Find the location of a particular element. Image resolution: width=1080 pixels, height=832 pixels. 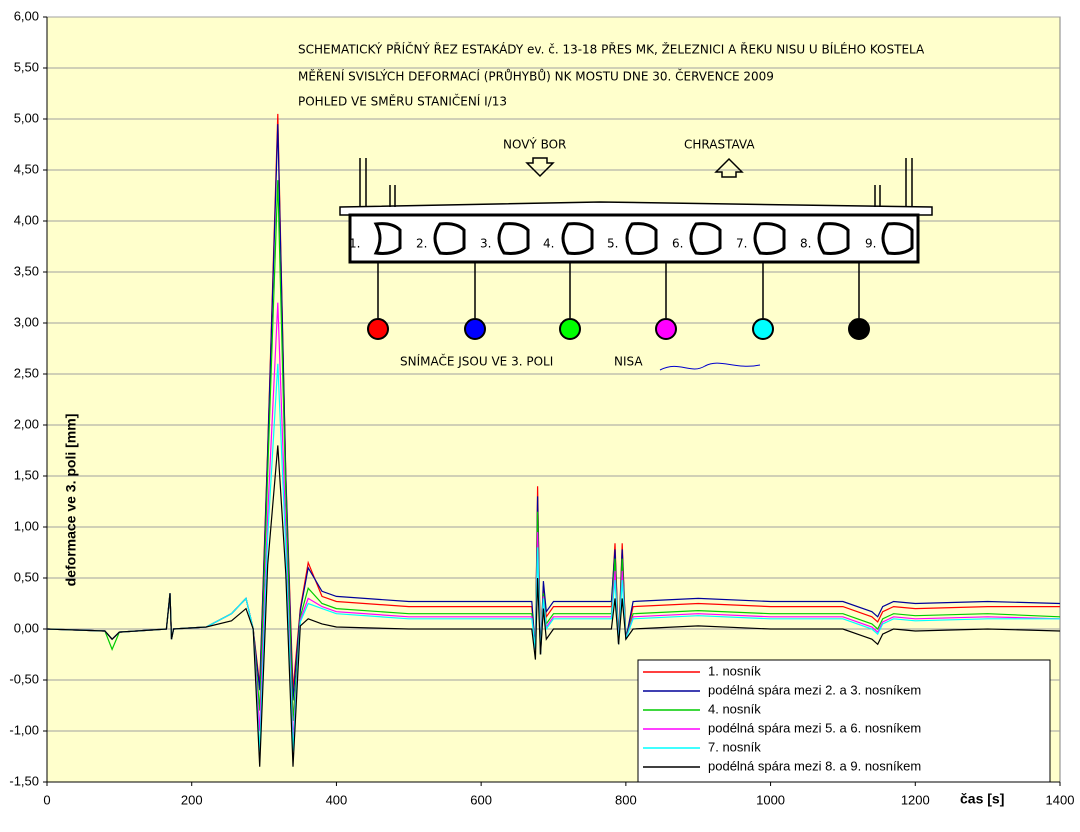

sensors is located at coordinates (618, 329).